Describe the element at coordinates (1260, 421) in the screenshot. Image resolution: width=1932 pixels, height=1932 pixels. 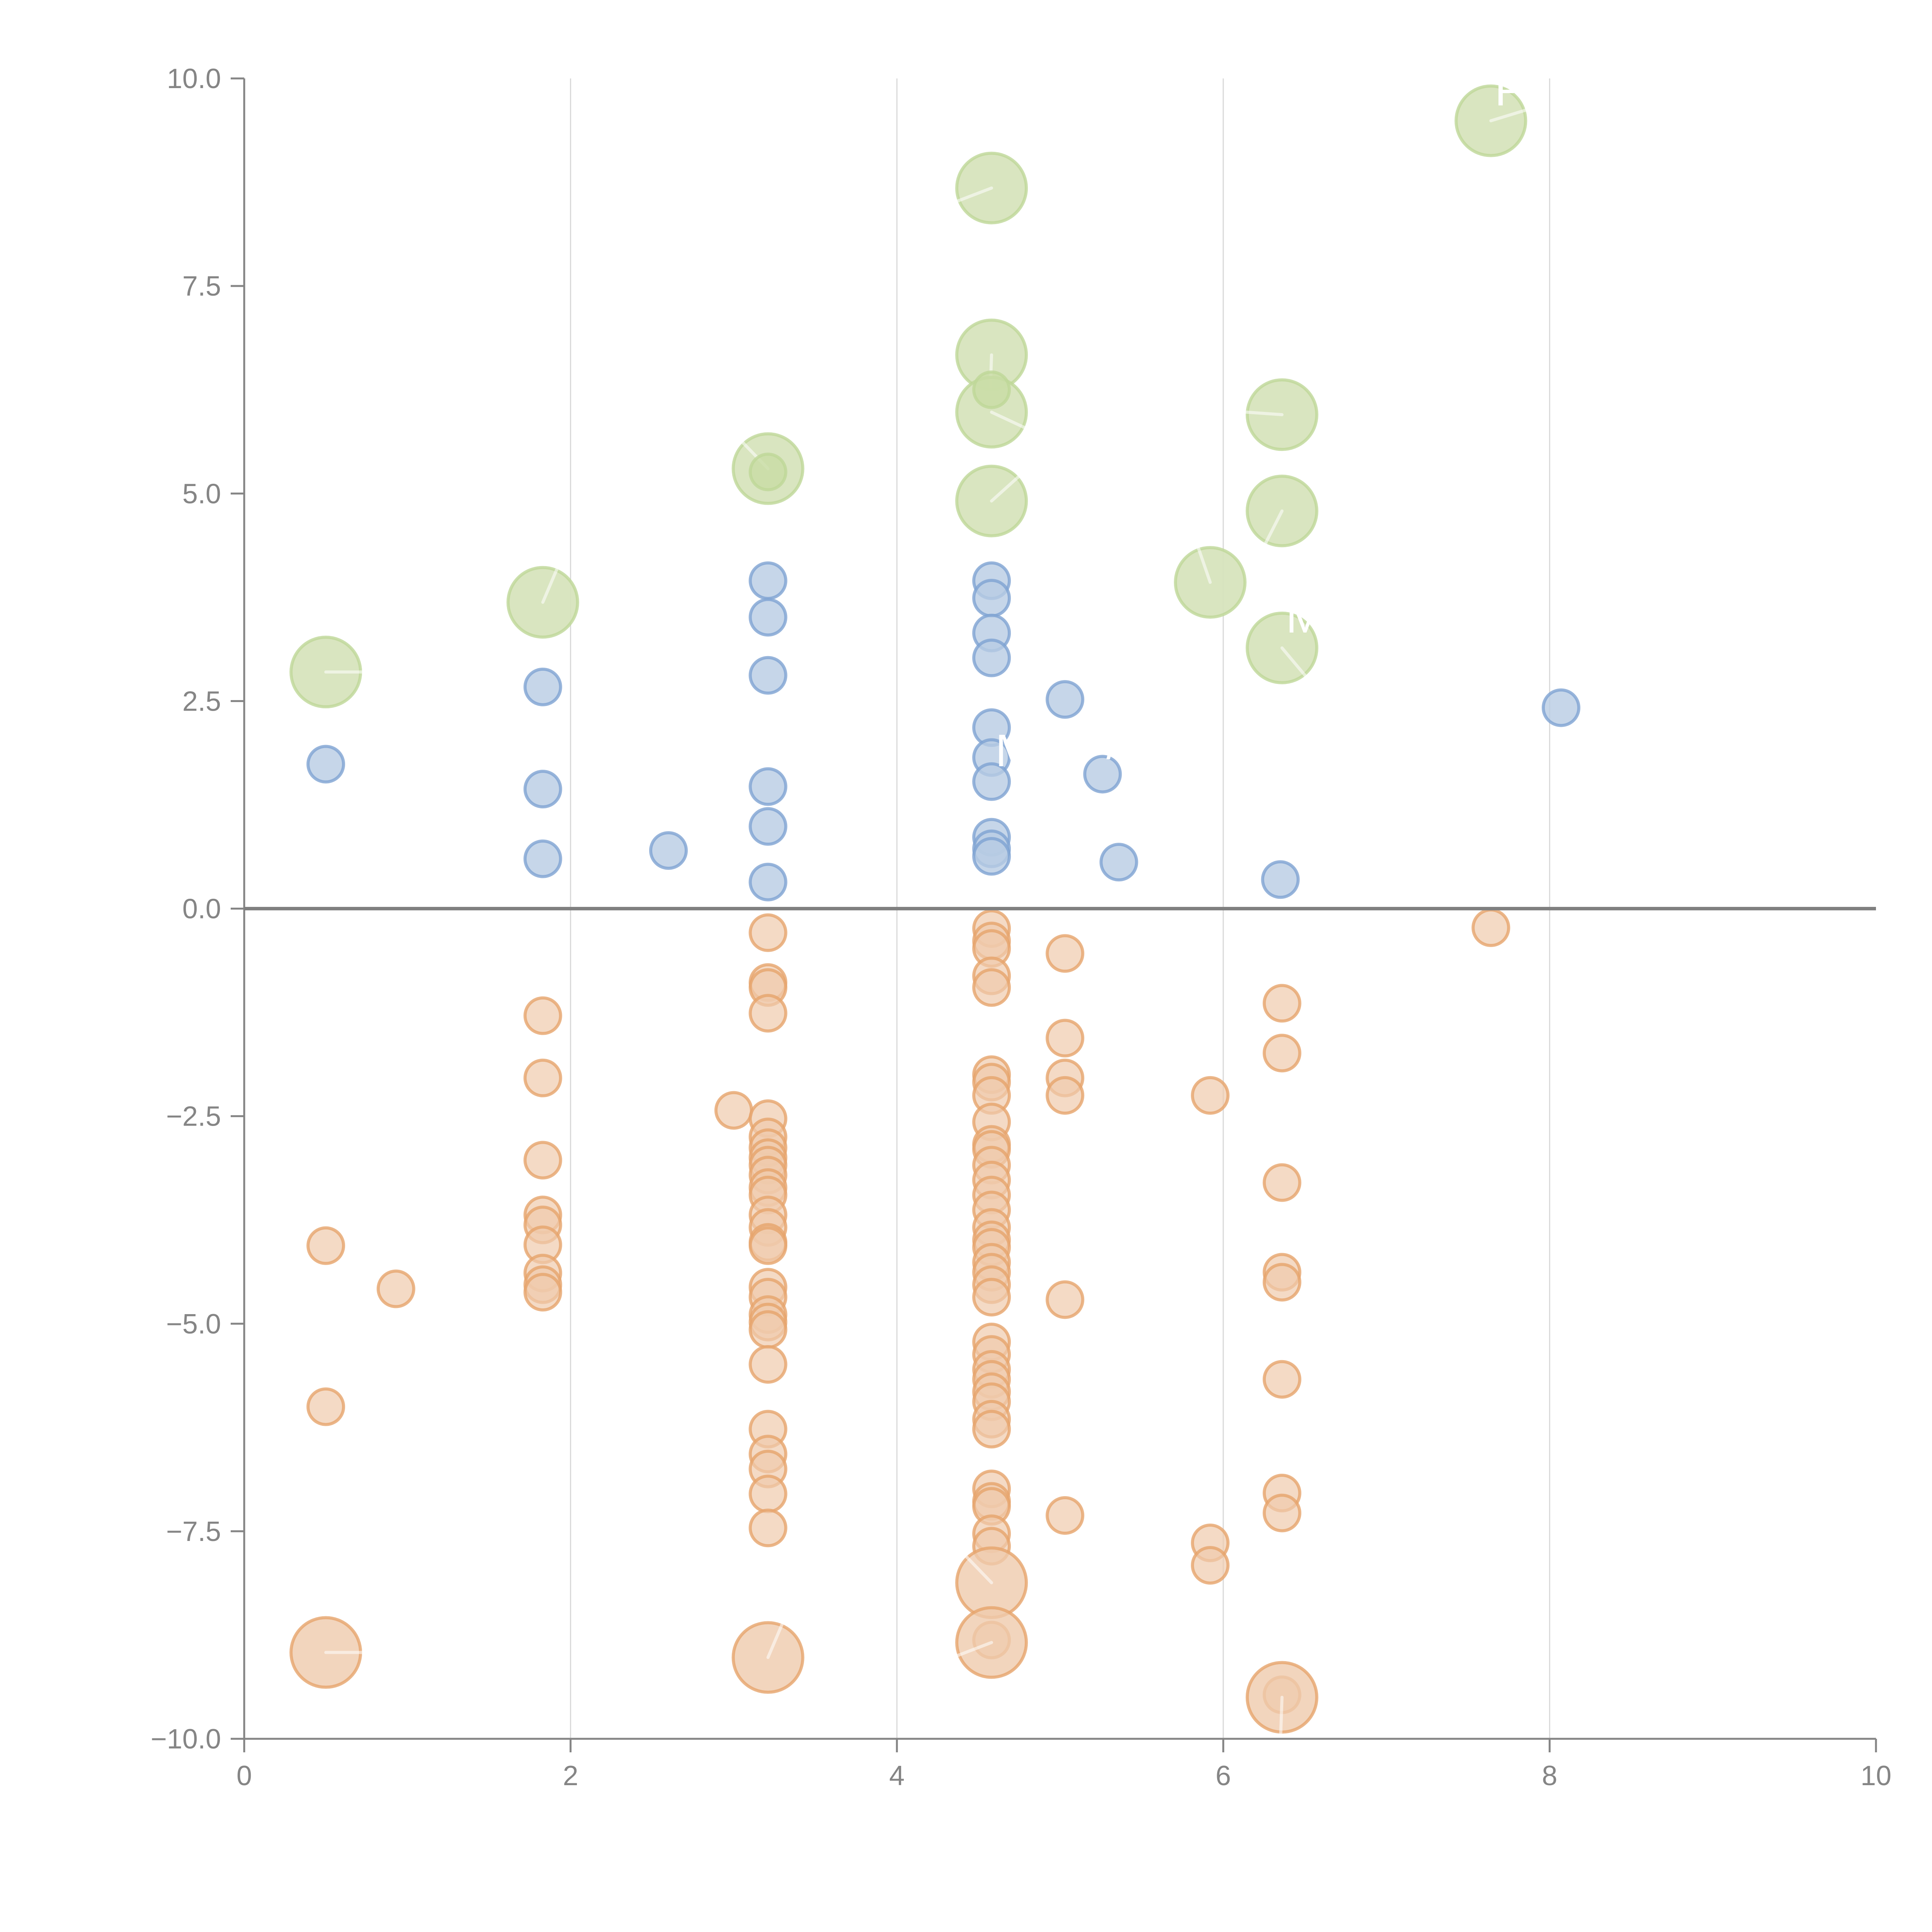
I see `point-labels: P ML M /` at that location.